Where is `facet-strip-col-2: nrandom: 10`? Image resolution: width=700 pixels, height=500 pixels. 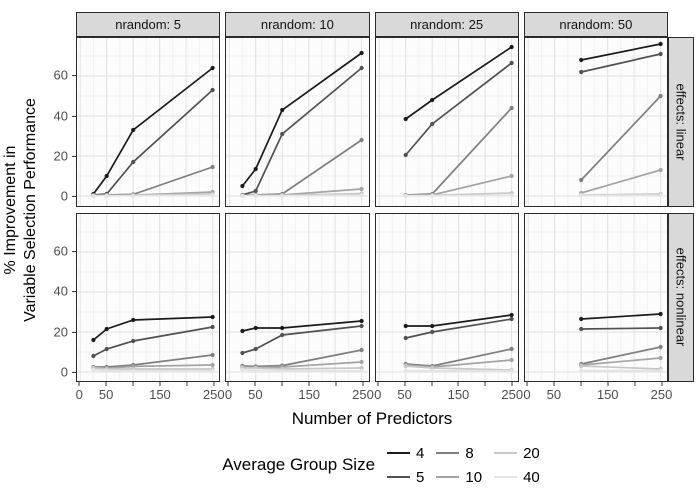 facet-strip-col-2: nrandom: 10 is located at coordinates (297, 24).